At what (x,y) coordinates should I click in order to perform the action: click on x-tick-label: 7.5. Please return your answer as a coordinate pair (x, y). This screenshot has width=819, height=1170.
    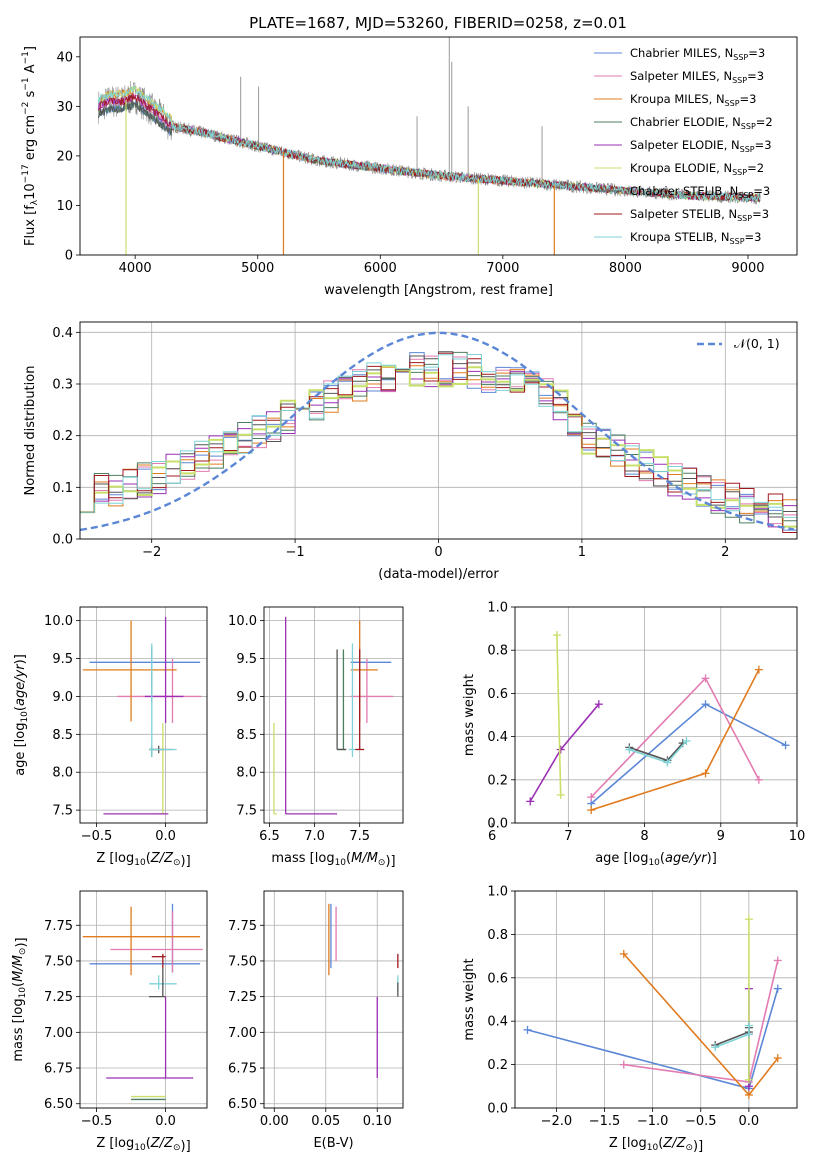
    Looking at the image, I should click on (359, 836).